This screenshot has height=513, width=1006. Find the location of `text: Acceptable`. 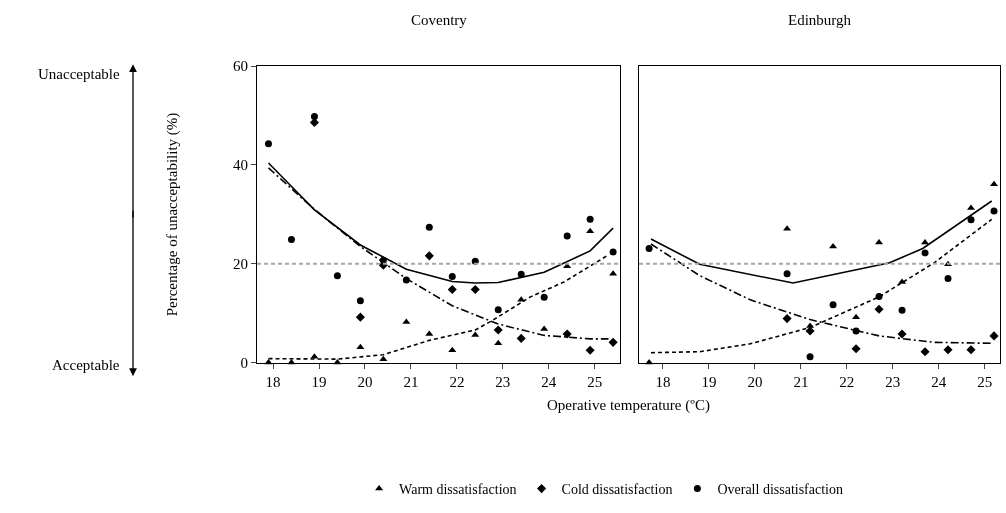

text: Acceptable is located at coordinates (86, 365).